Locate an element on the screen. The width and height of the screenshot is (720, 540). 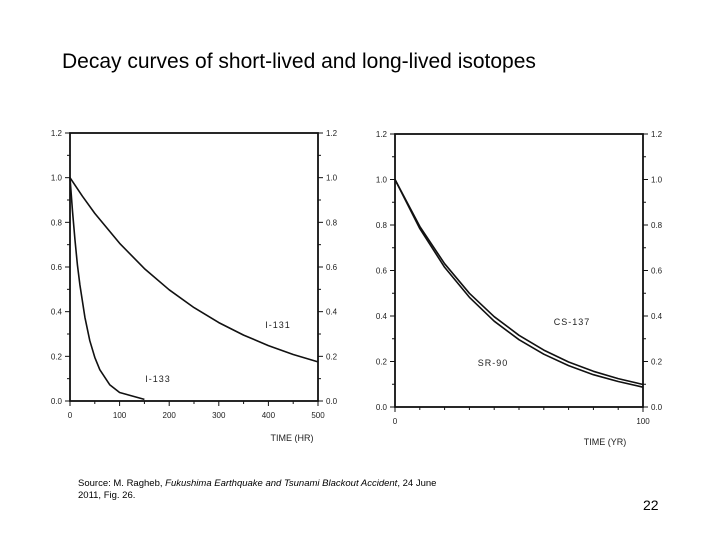
series-line-cs137 is located at coordinates (519, 282).